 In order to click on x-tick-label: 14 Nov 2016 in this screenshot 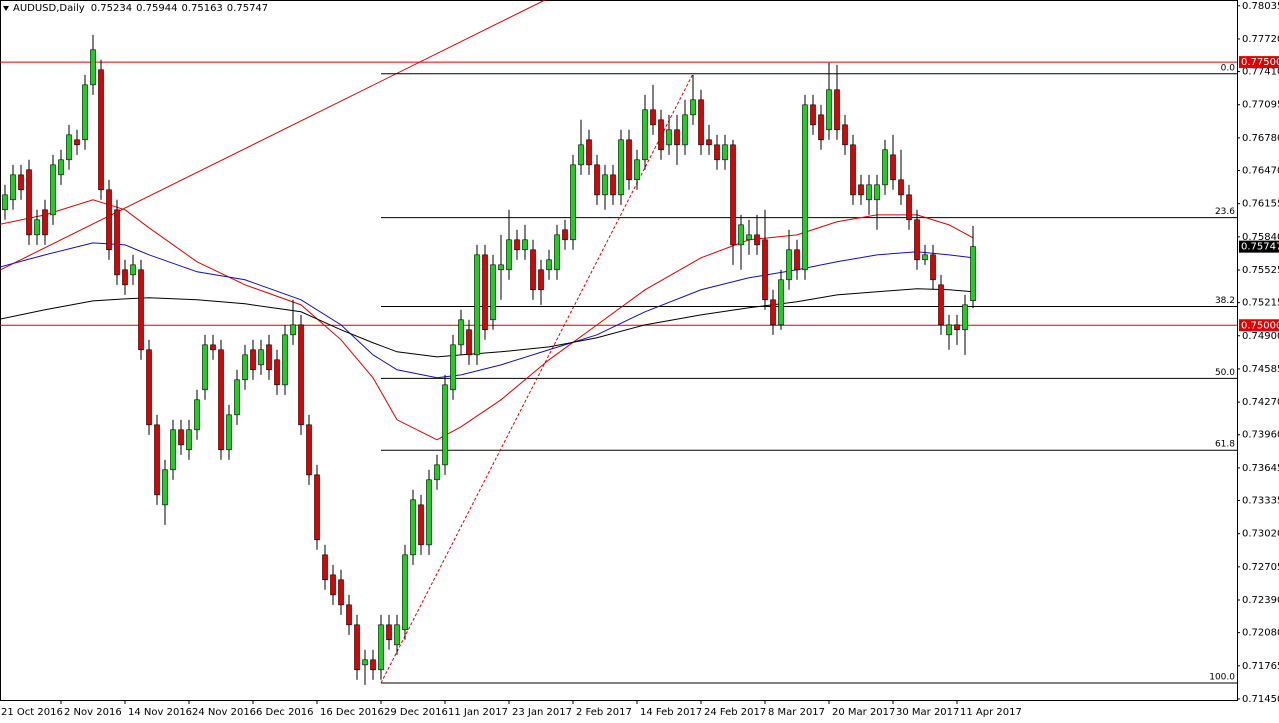, I will do `click(160, 712)`.